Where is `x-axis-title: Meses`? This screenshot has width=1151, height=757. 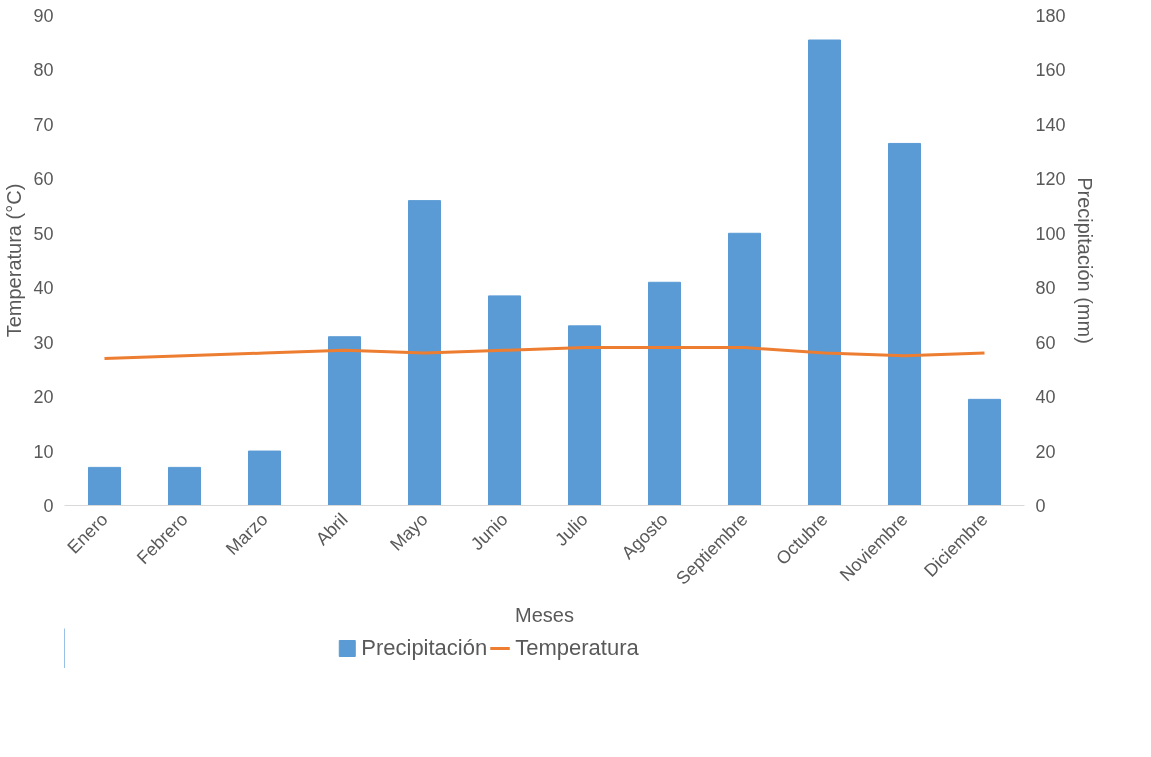
x-axis-title: Meses is located at coordinates (544, 614).